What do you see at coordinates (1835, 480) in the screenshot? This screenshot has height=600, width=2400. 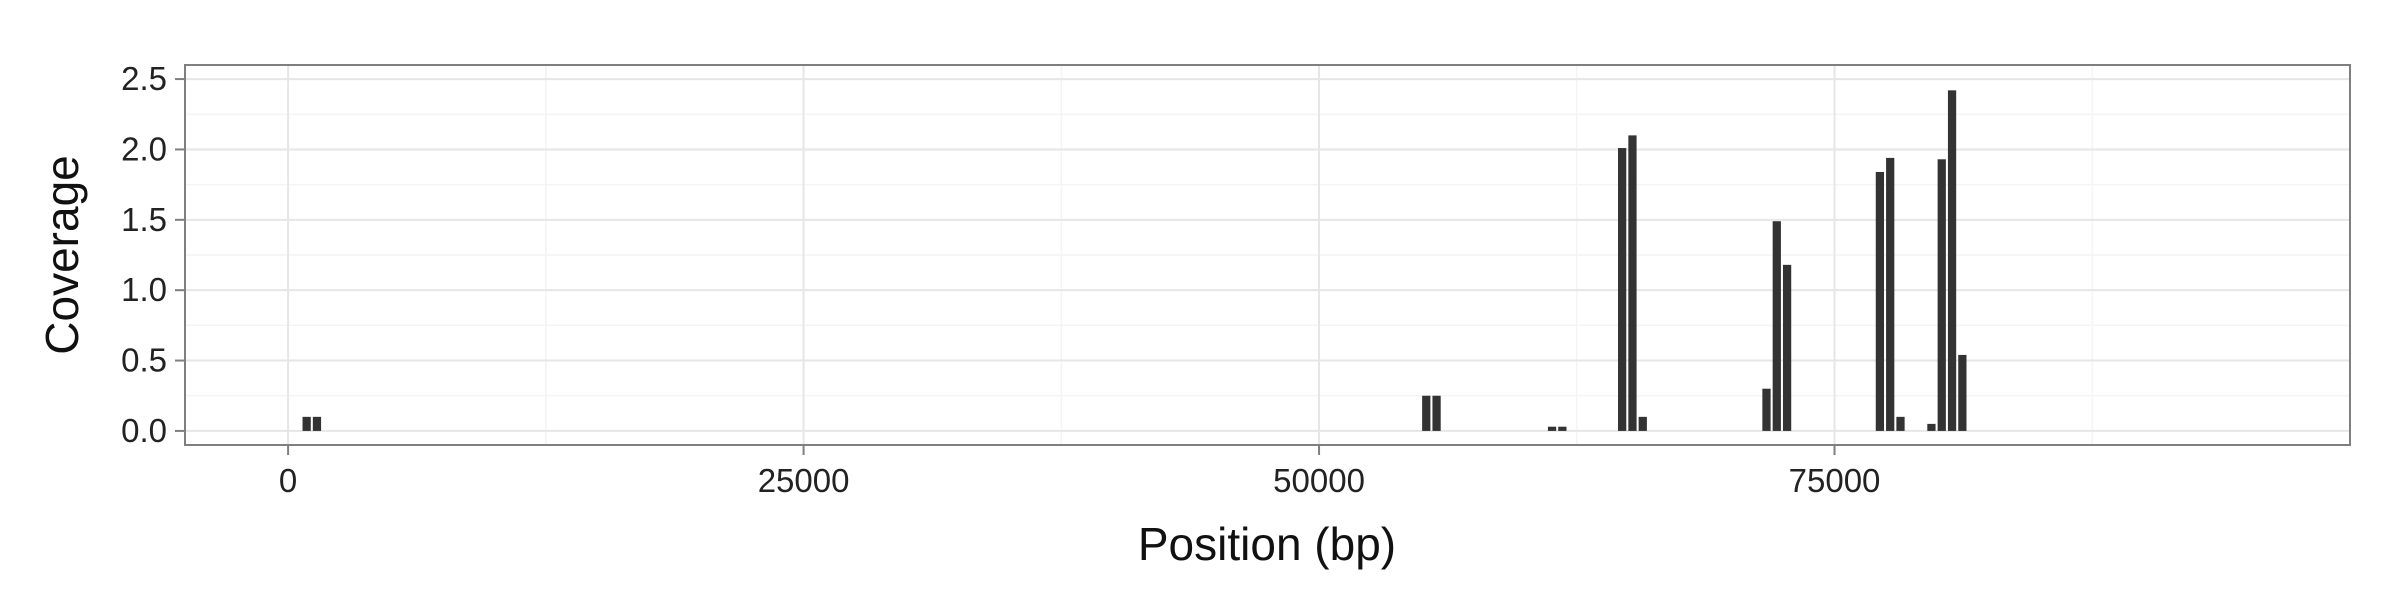 I see `x-tick-label: 75000` at bounding box center [1835, 480].